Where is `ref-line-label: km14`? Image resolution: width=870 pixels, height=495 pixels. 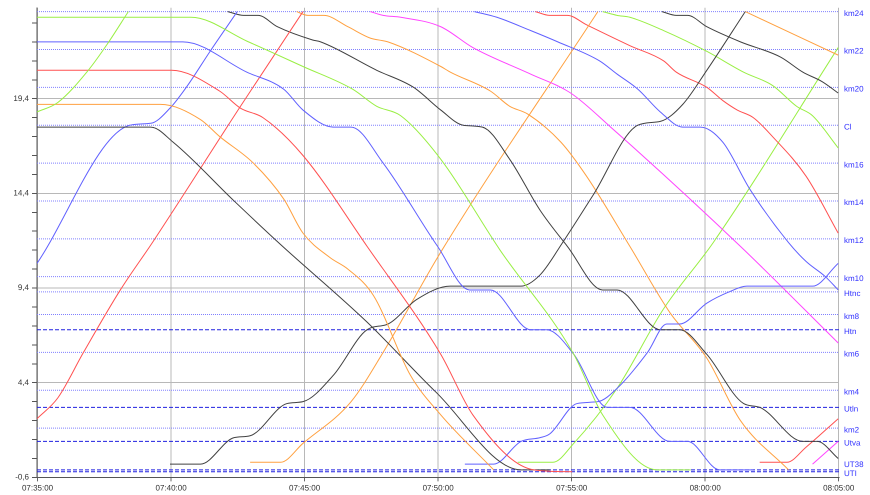 ref-line-label: km14 is located at coordinates (854, 203).